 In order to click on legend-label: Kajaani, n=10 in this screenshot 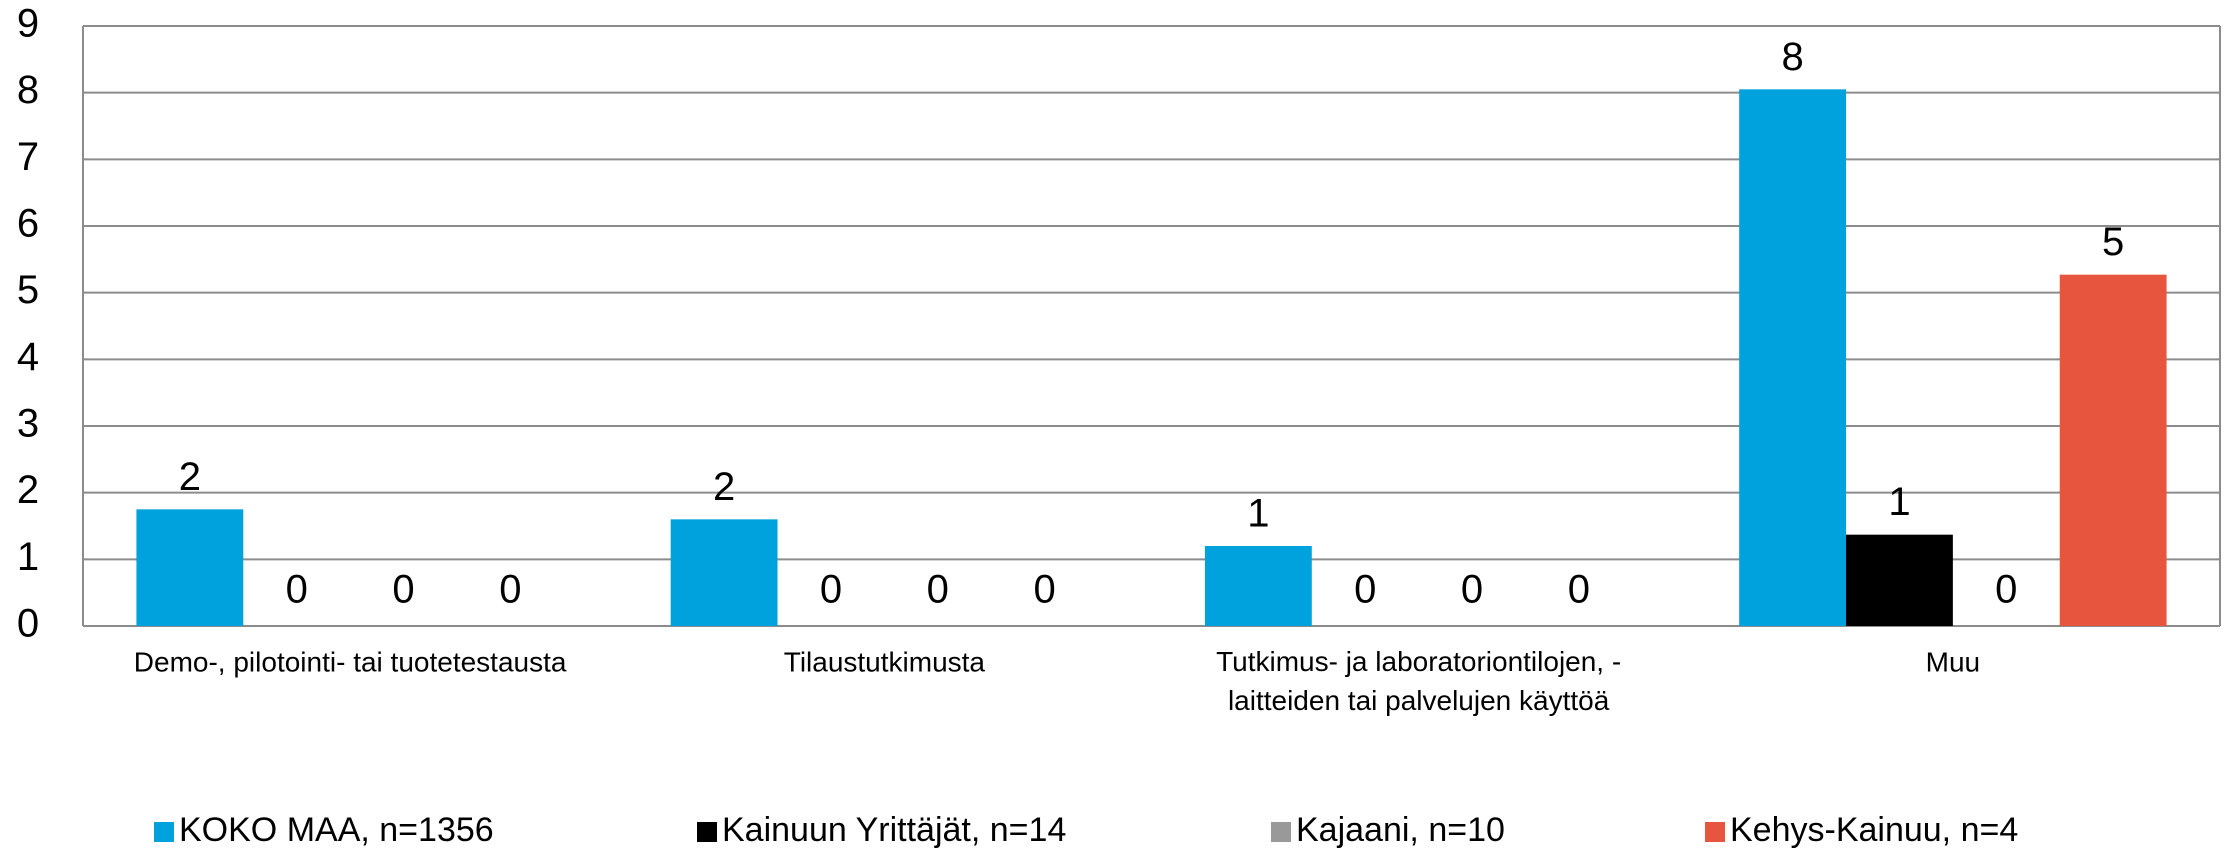, I will do `click(1400, 830)`.